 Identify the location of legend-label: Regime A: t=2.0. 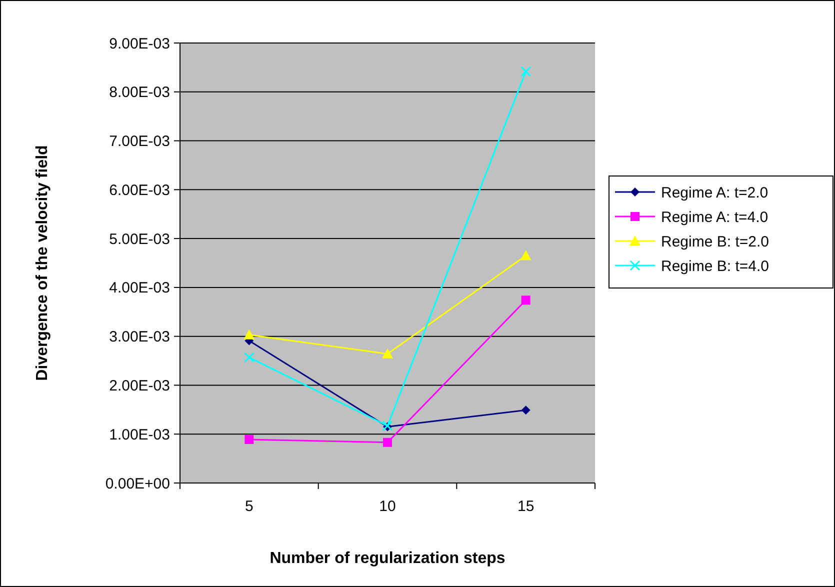
(714, 193).